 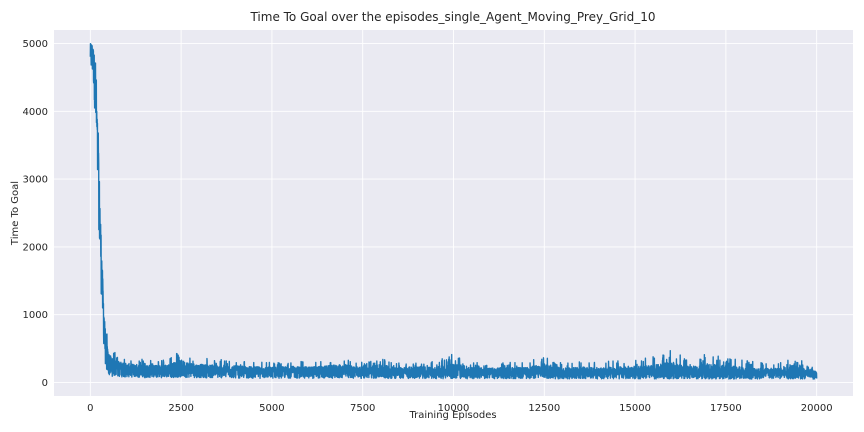 I want to click on y-axis-label: Time To Goal, so click(x=15, y=213).